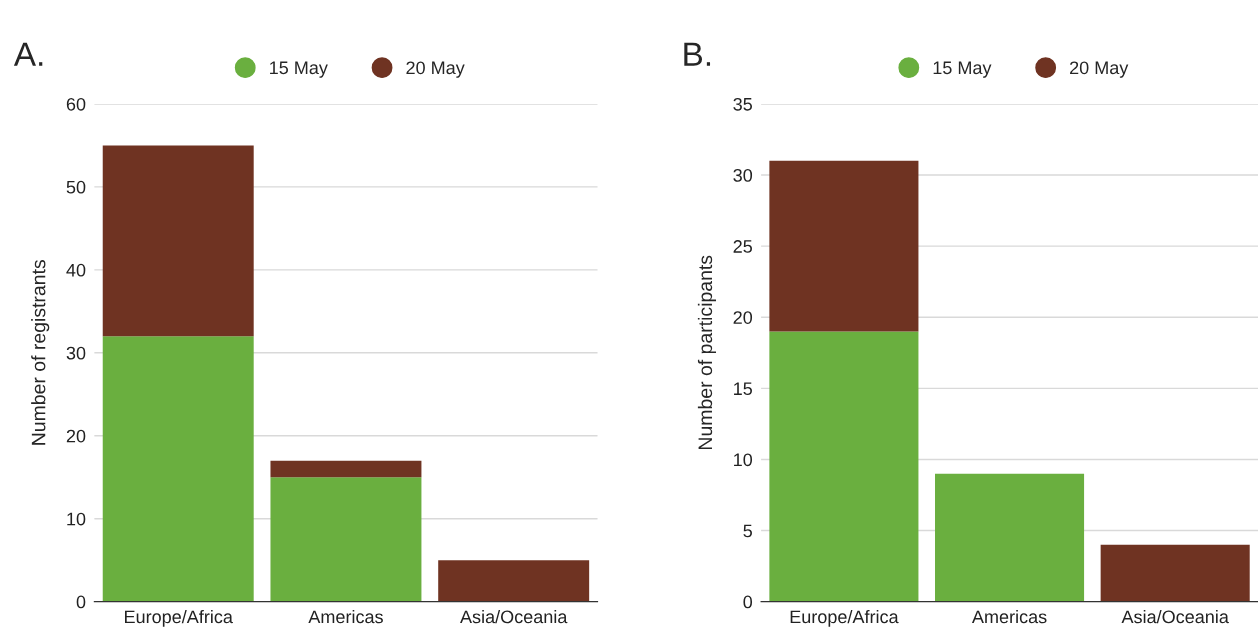 Image resolution: width=1258 pixels, height=630 pixels. Describe the element at coordinates (76, 270) in the screenshot. I see `y-tick-label: 40` at that location.